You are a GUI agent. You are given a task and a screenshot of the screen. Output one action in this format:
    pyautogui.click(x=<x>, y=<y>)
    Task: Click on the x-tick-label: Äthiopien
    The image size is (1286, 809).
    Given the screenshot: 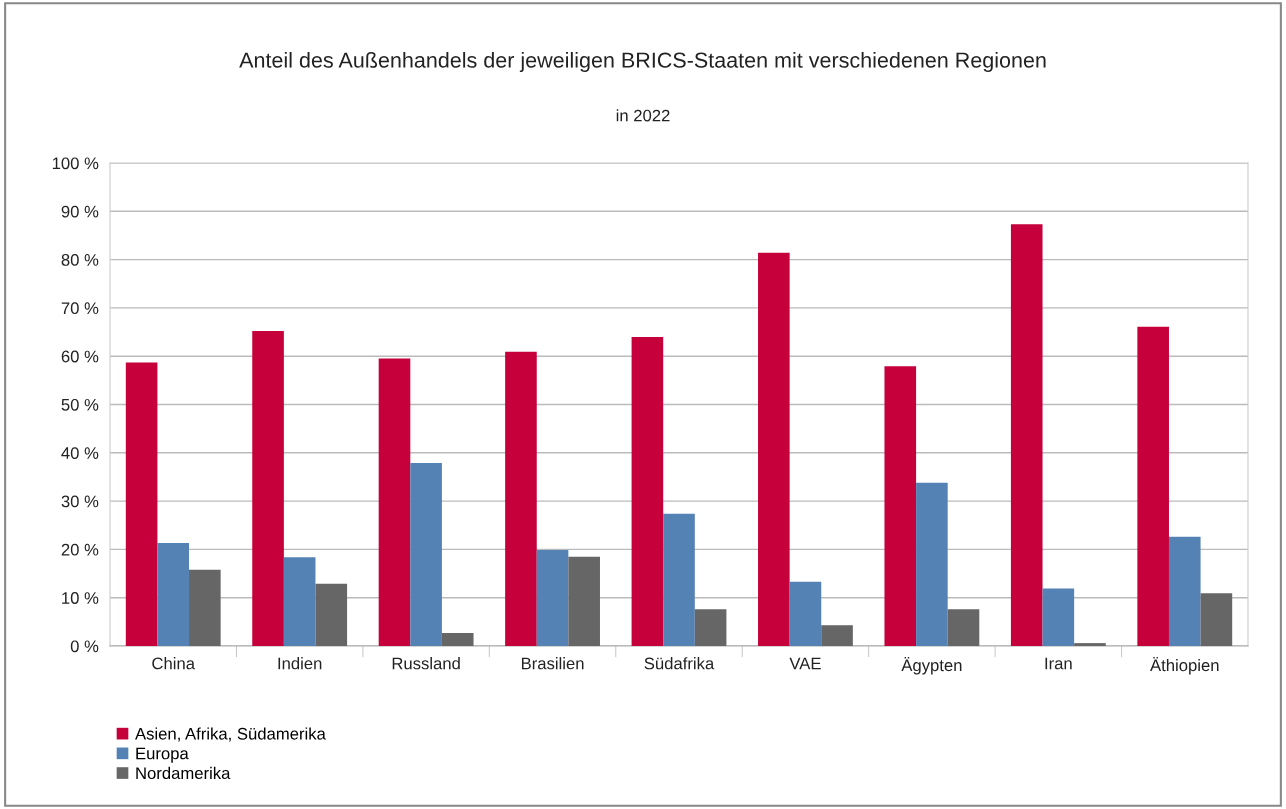 What is the action you would take?
    pyautogui.click(x=1184, y=666)
    